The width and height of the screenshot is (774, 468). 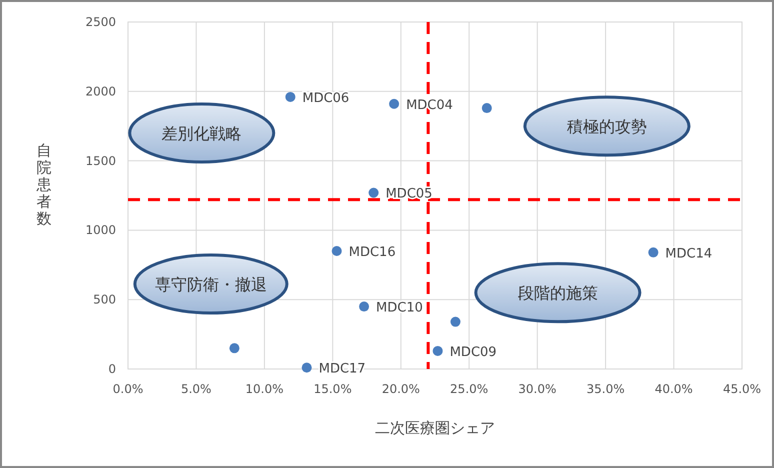 I want to click on data-label: MDC06, so click(x=326, y=98).